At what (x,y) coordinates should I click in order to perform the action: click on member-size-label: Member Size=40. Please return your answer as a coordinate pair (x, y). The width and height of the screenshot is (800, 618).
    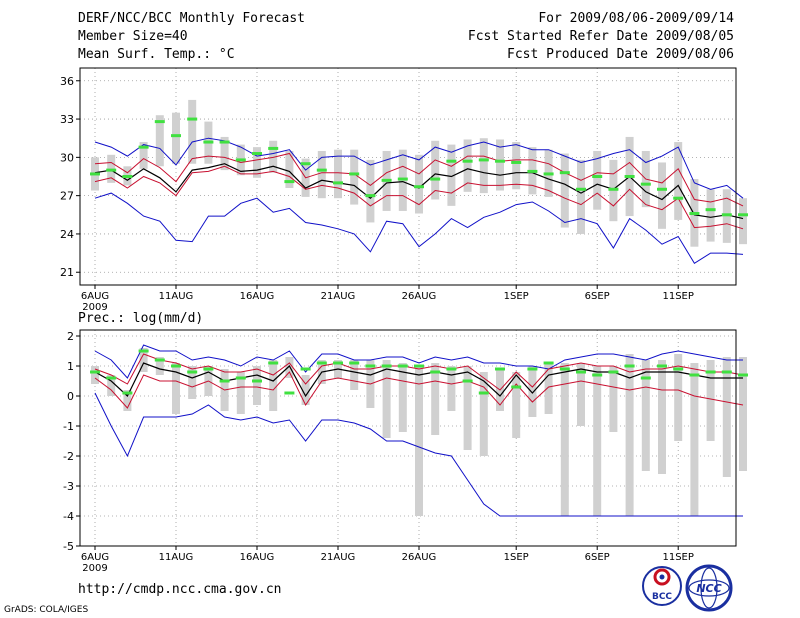
    Looking at the image, I should click on (133, 36).